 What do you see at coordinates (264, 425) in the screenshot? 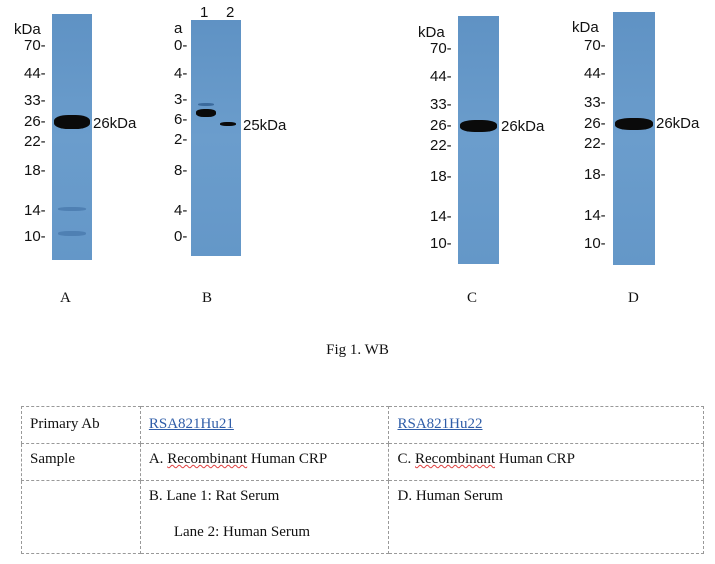
I see `primary-ab-cell-1: RSA821Hu21` at bounding box center [264, 425].